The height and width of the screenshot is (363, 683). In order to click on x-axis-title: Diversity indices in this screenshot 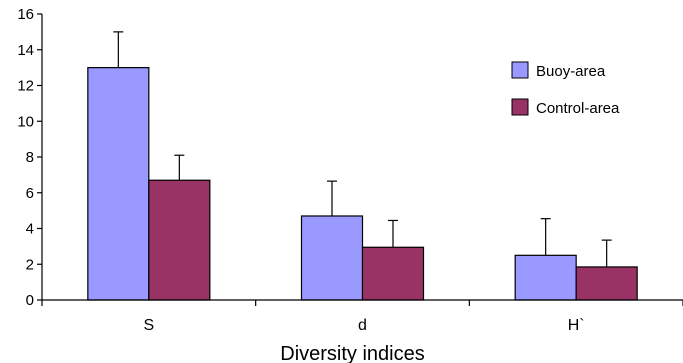, I will do `click(352, 353)`.